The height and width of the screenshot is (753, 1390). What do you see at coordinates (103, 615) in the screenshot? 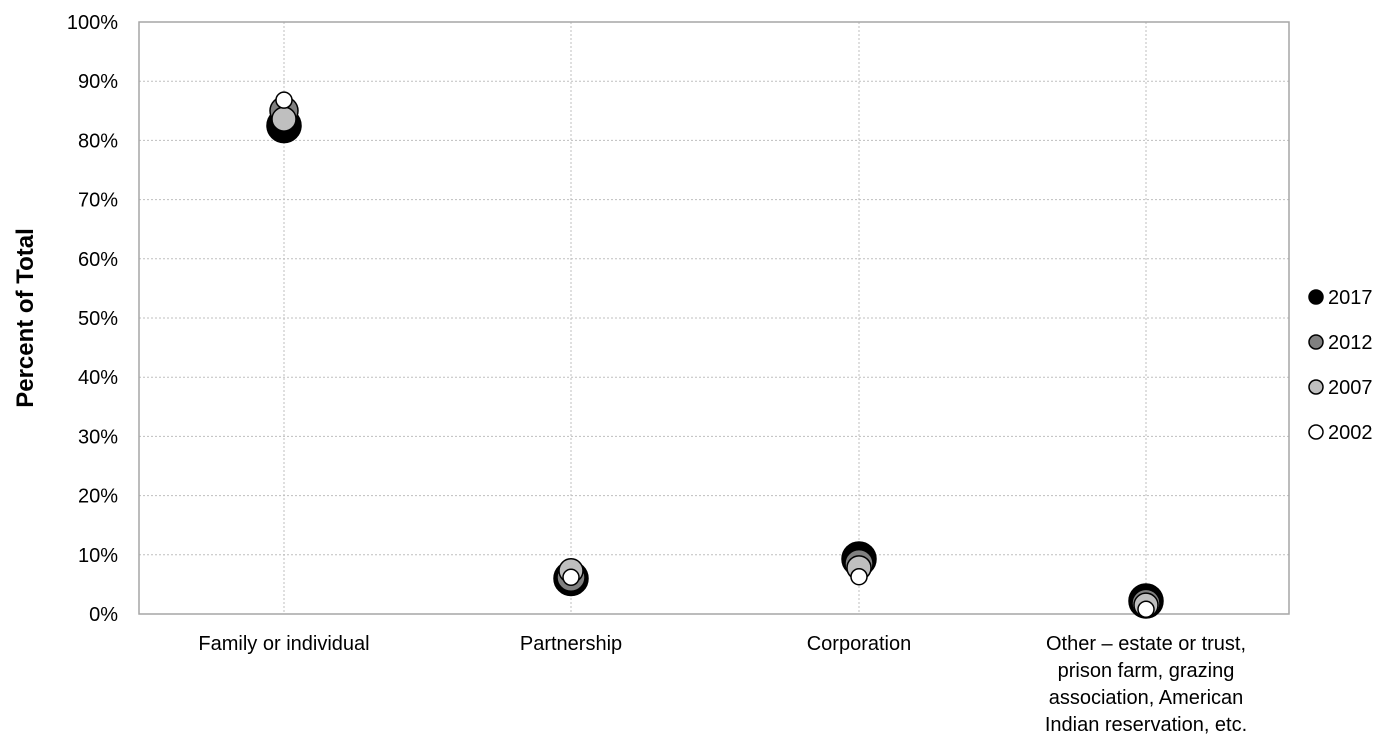
I see `y-tick-label: 0%` at bounding box center [103, 615].